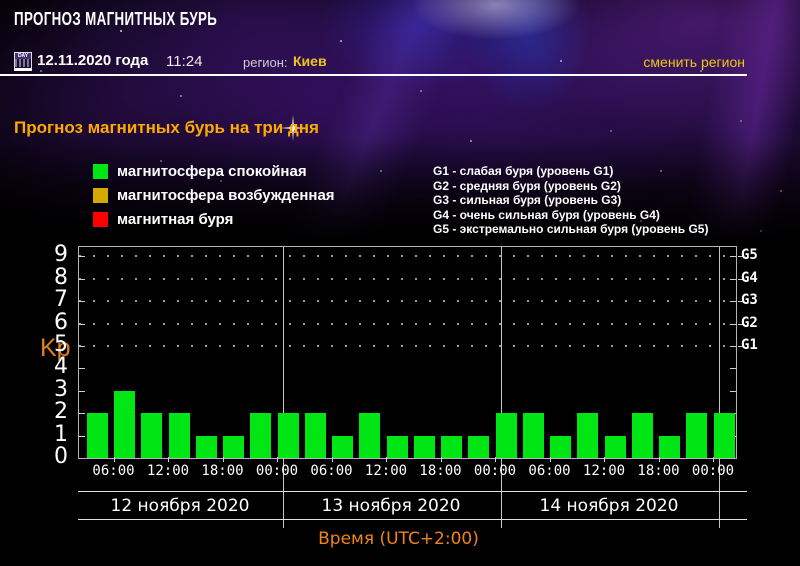 The image size is (800, 566). Describe the element at coordinates (61, 344) in the screenshot. I see `y-tick-label: 5` at that location.